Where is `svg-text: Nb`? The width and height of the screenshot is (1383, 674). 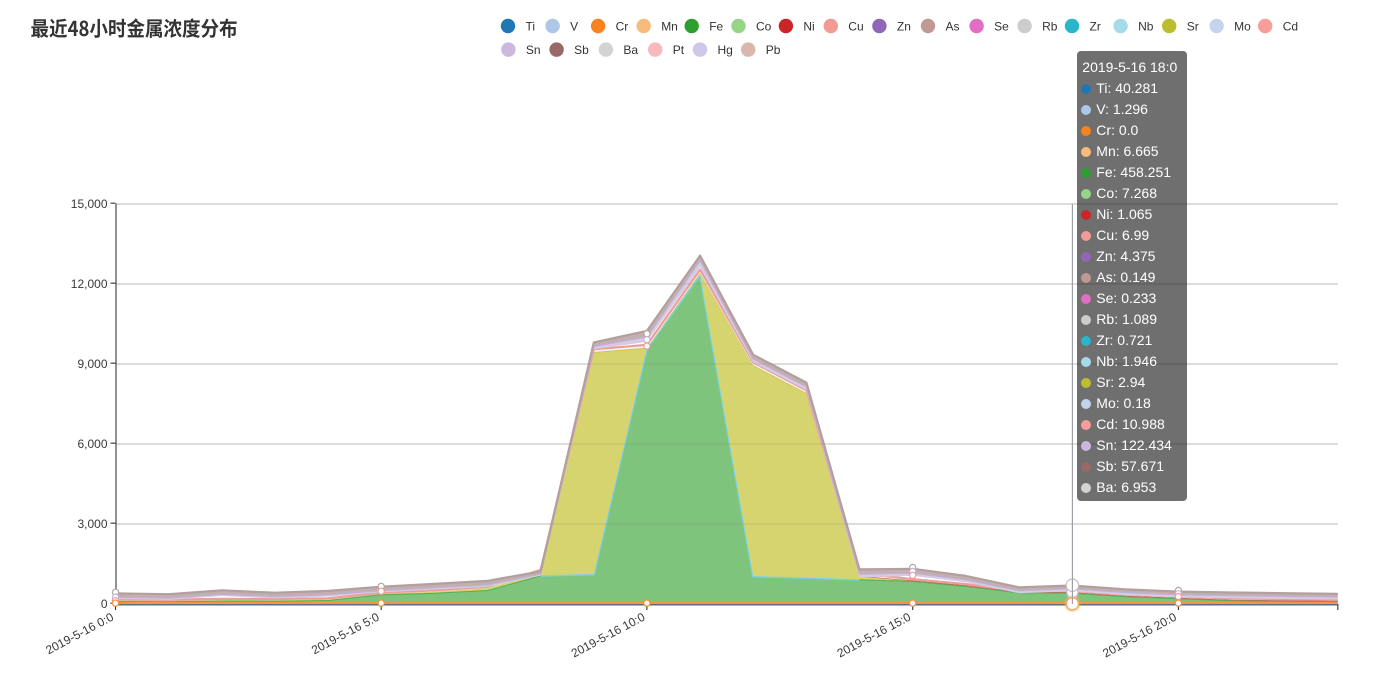
svg-text: Nb is located at coordinates (1146, 26).